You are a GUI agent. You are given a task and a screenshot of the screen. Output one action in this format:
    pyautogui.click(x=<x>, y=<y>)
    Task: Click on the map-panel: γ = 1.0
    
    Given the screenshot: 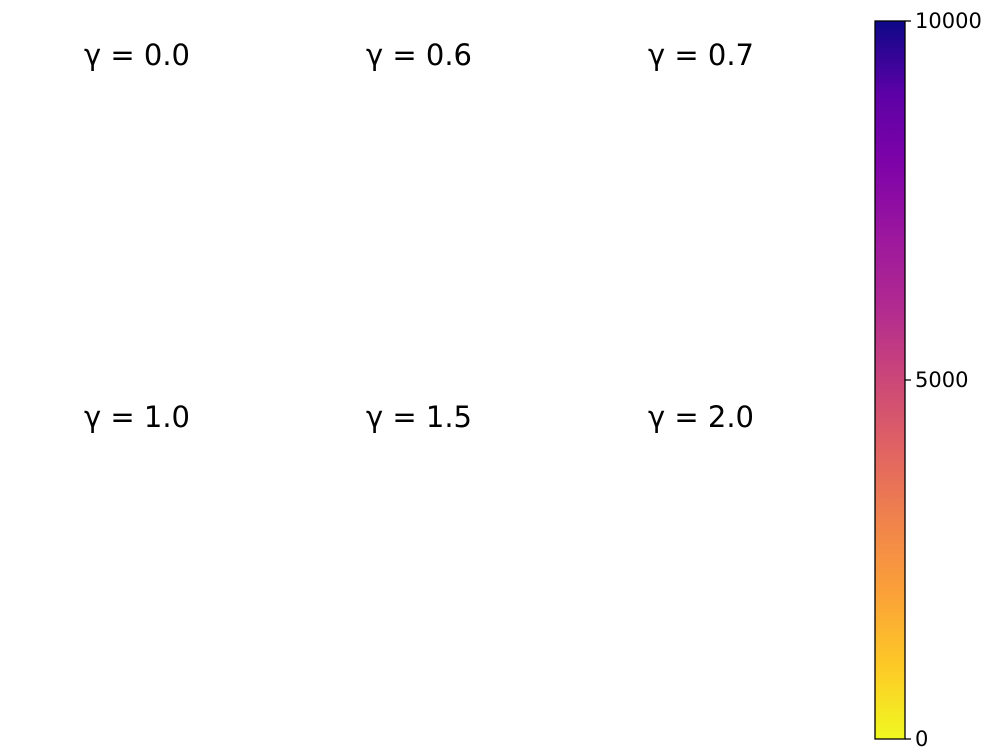 What is the action you would take?
    pyautogui.click(x=138, y=530)
    